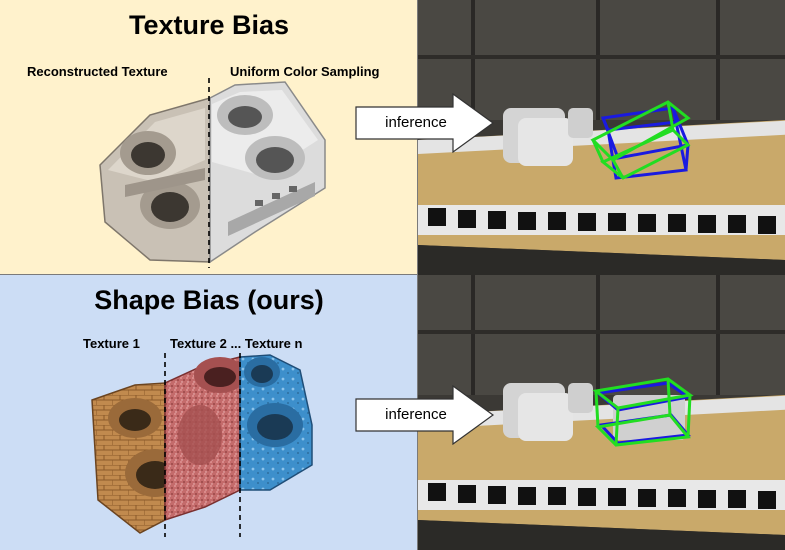 Image resolution: width=785 pixels, height=550 pixels. What do you see at coordinates (97, 71) in the screenshot?
I see `reconstructed-texture-label: Reconstructed Texture` at bounding box center [97, 71].